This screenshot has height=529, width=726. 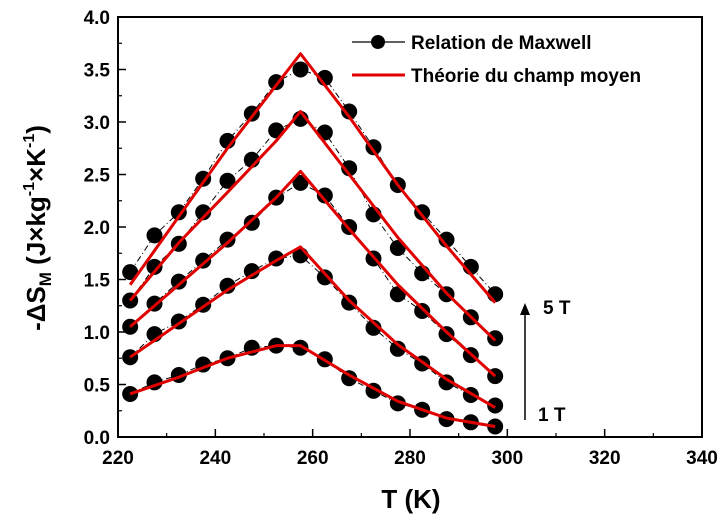 I want to click on x-tick-label: 240, so click(x=215, y=458).